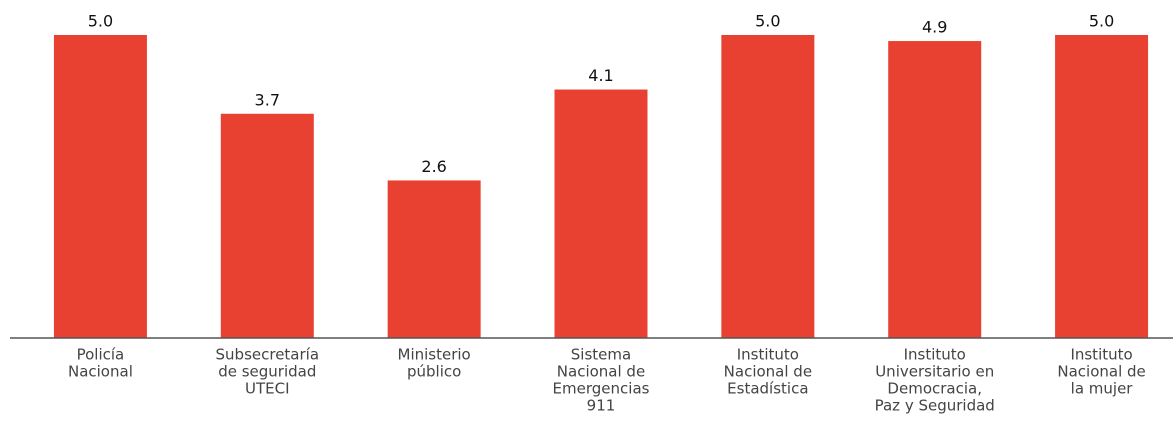  Describe the element at coordinates (767, 389) in the screenshot. I see `x-tick-label: Estadística` at that location.